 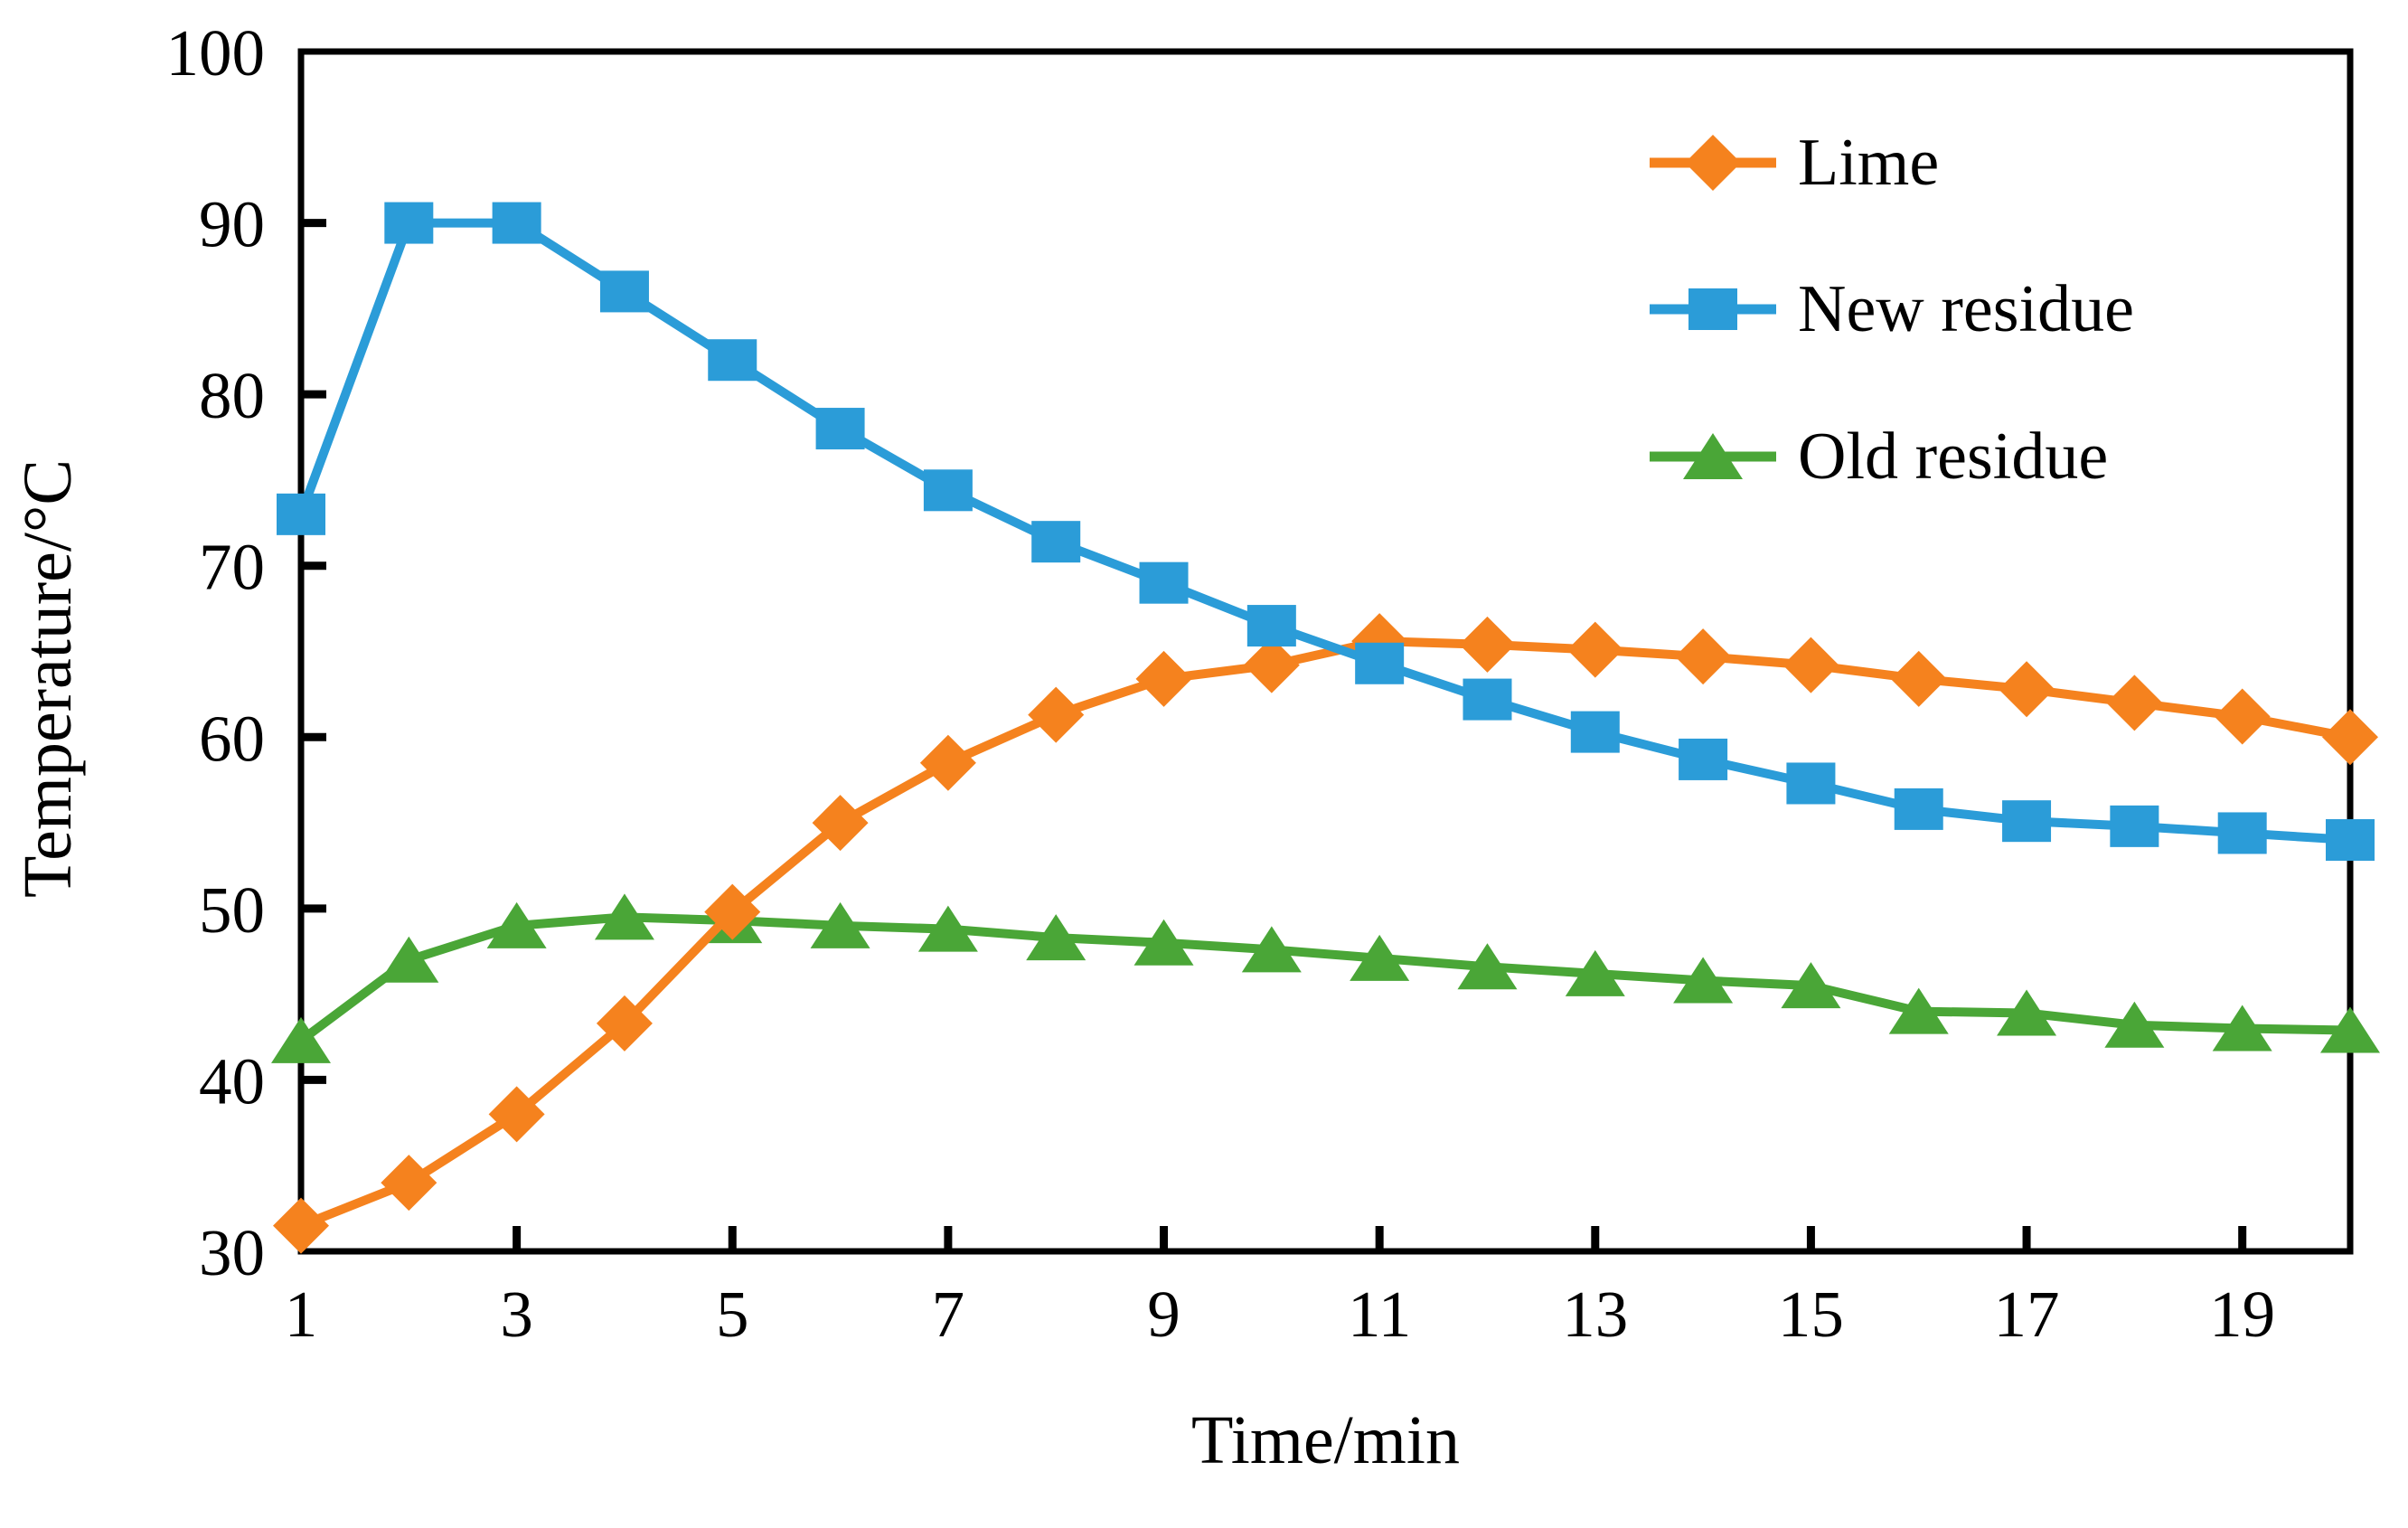 I want to click on legend-marker-diamond, so click(x=1713, y=163).